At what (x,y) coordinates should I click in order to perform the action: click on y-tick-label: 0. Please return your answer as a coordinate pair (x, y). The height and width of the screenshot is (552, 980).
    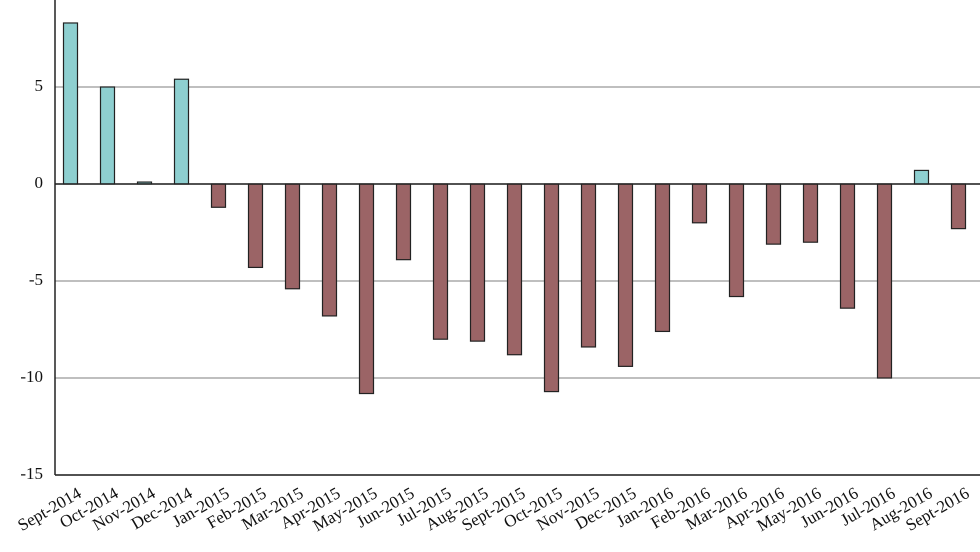
    Looking at the image, I should click on (39, 182).